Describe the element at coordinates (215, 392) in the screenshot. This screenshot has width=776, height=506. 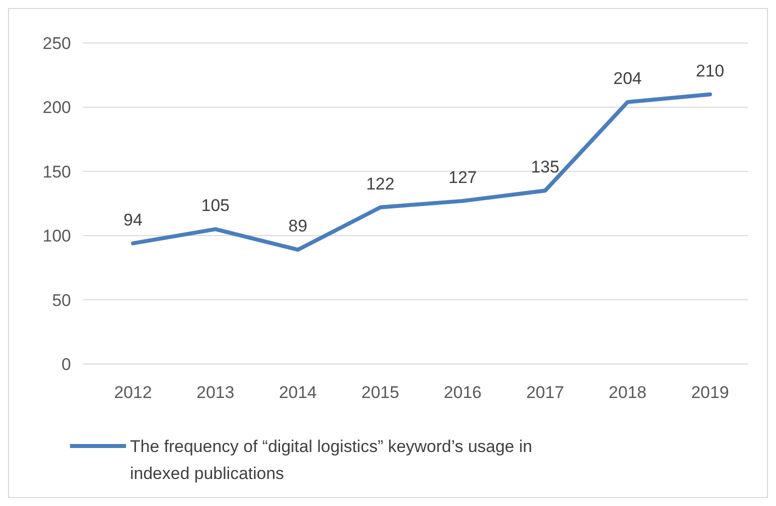
I see `x-tick-label: 2013` at that location.